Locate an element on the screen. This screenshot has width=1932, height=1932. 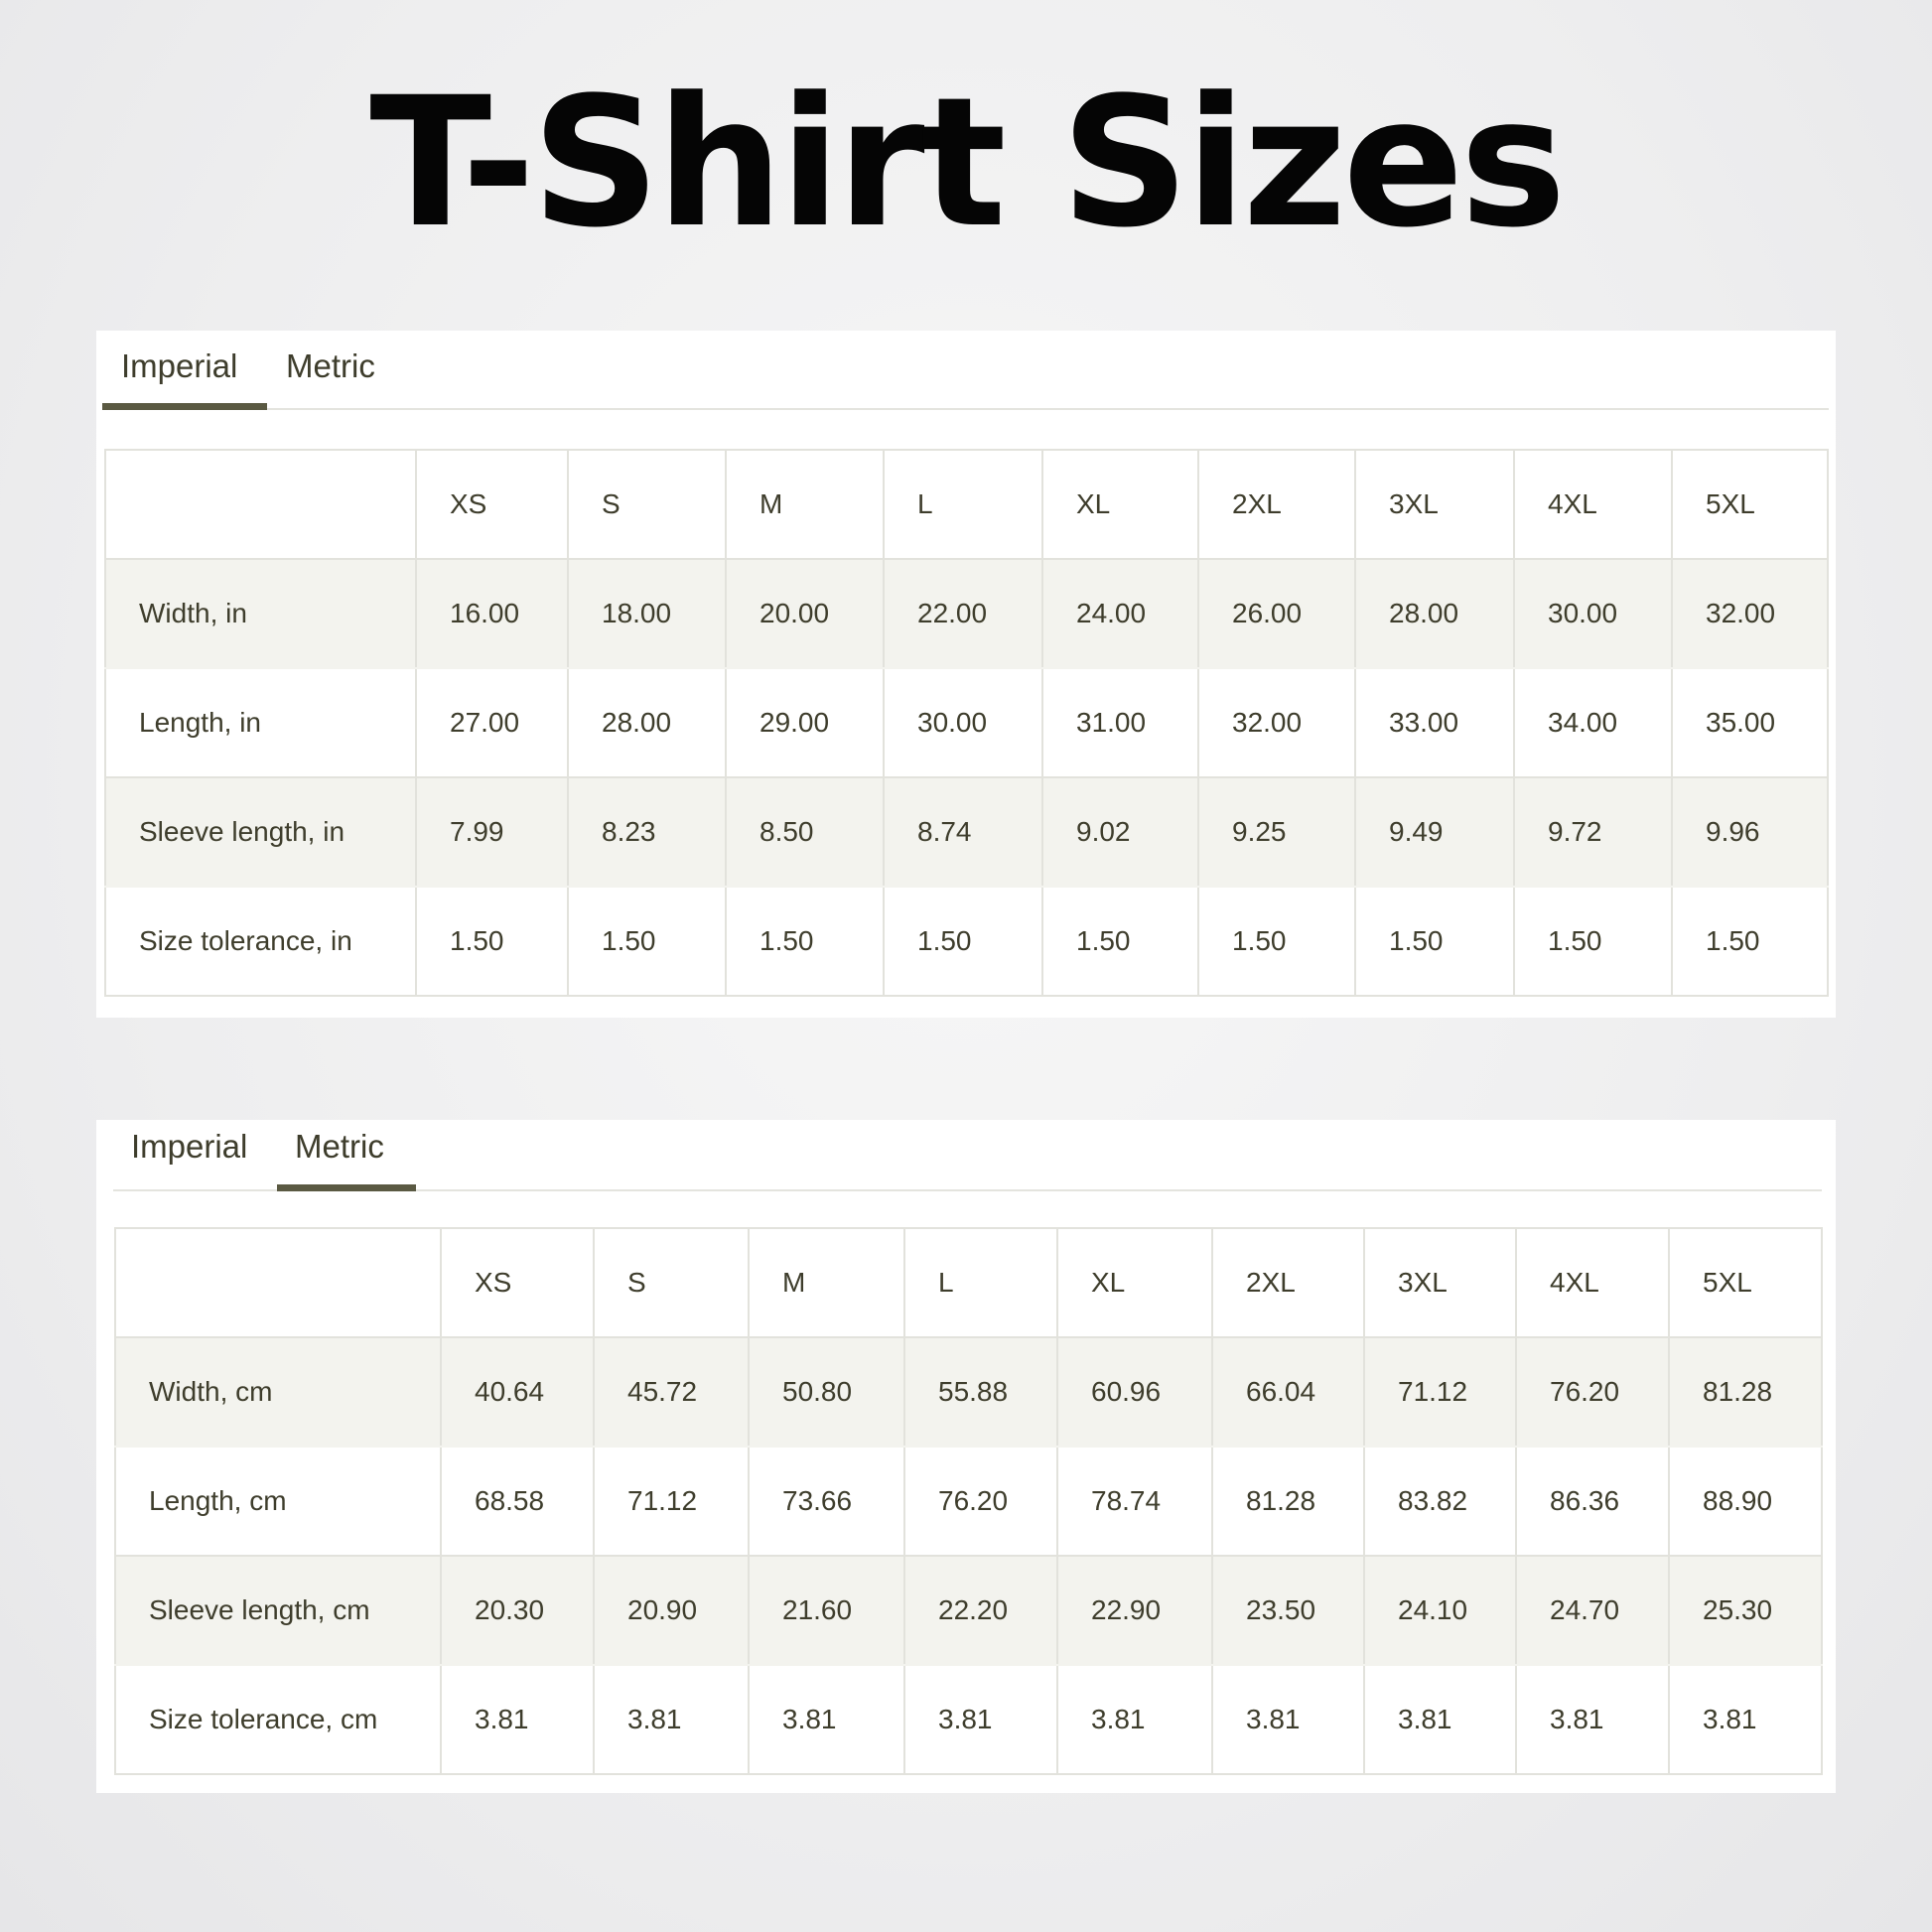
measurement-cell: 8.74 is located at coordinates (963, 832).